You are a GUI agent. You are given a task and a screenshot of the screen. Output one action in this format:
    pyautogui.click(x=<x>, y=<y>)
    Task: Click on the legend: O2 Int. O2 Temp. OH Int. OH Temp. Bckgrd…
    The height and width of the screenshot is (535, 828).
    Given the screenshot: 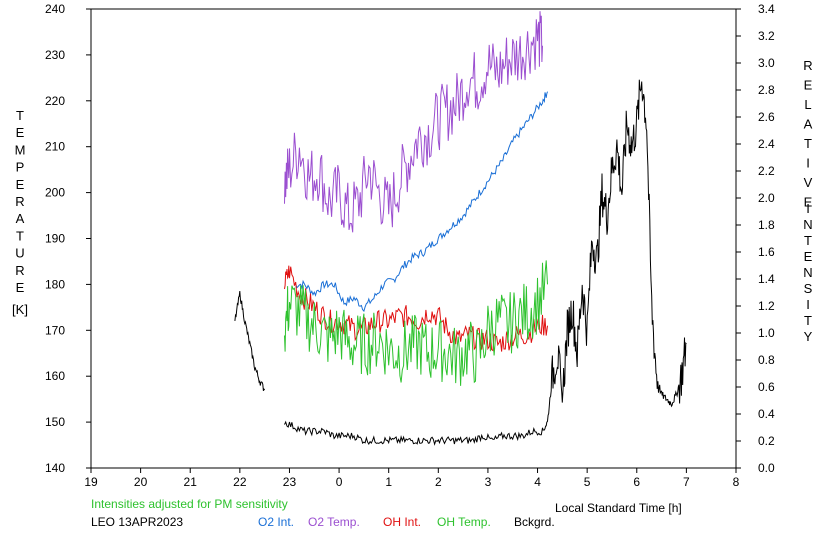 What is the action you would take?
    pyautogui.click(x=406, y=522)
    